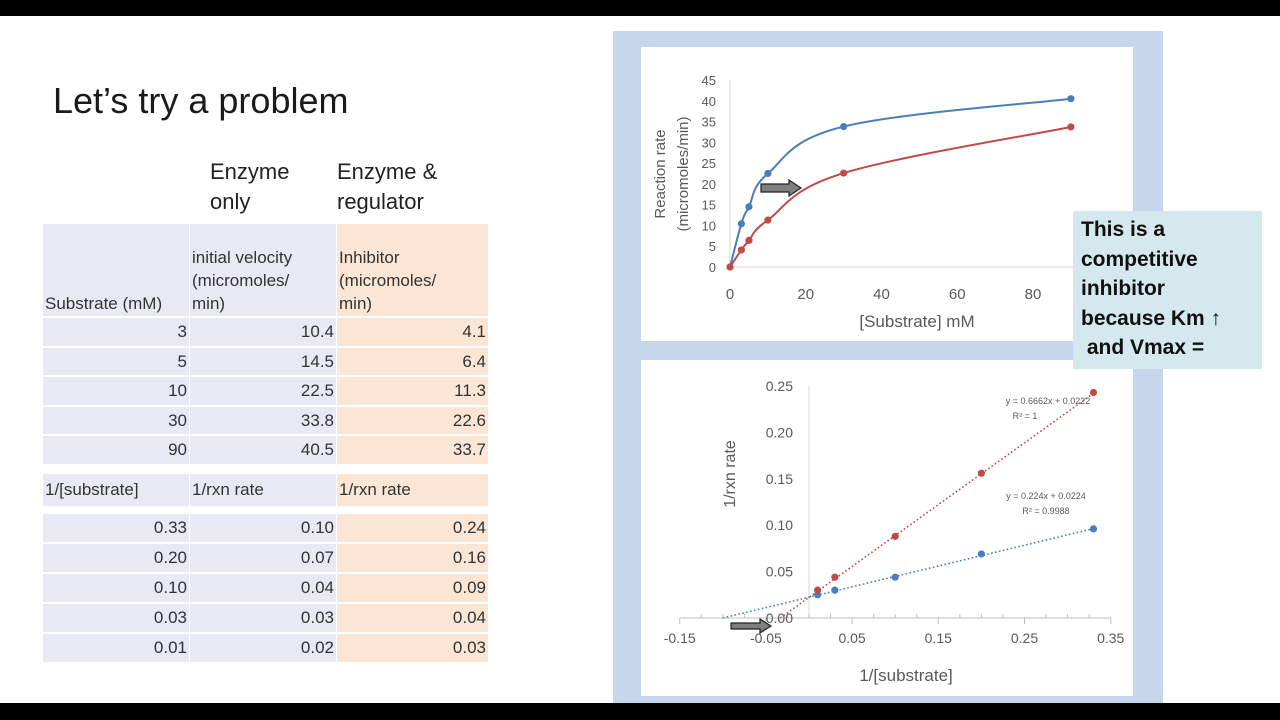 The height and width of the screenshot is (720, 1280). I want to click on y-tick-labels: 0.00 0.05 0.10 0.15 0.20 0.25, so click(779, 502).